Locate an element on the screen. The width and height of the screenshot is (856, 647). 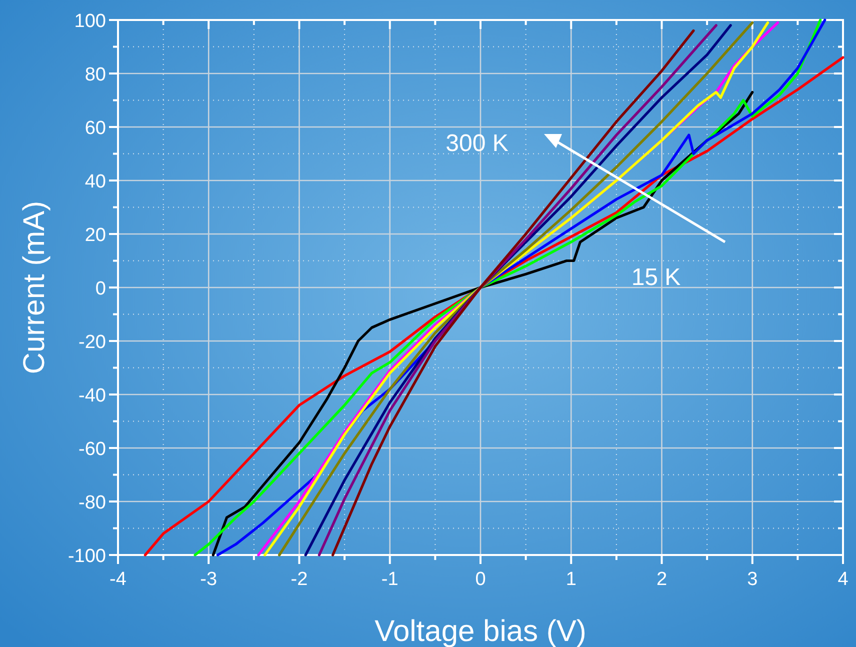
y-tick-label: 100 is located at coordinates (90, 21).